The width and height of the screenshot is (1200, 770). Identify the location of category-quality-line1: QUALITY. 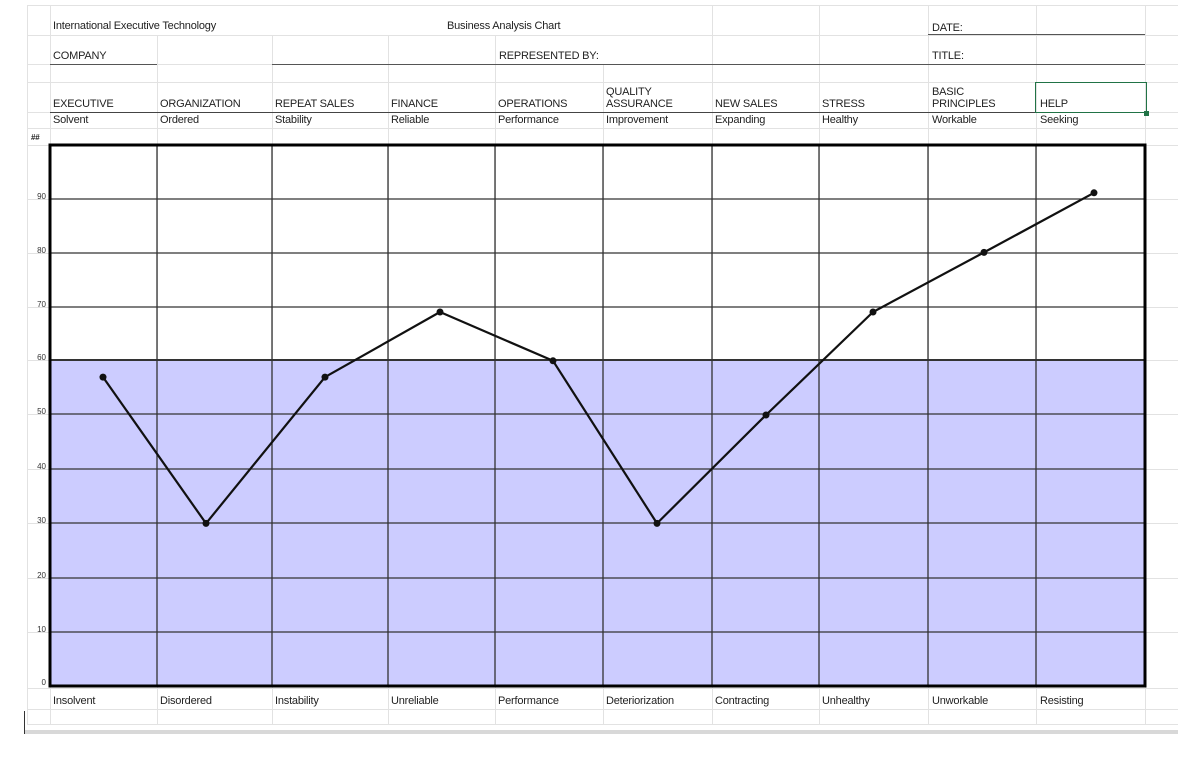
(629, 92).